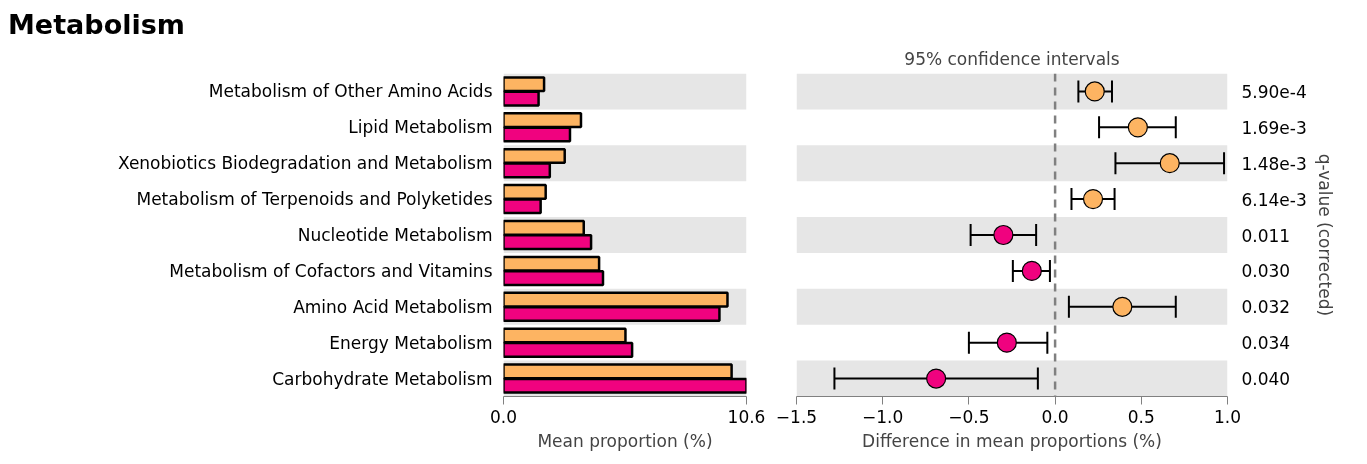  What do you see at coordinates (411, 342) in the screenshot?
I see `y-tick-label: Energy Metabolism` at bounding box center [411, 342].